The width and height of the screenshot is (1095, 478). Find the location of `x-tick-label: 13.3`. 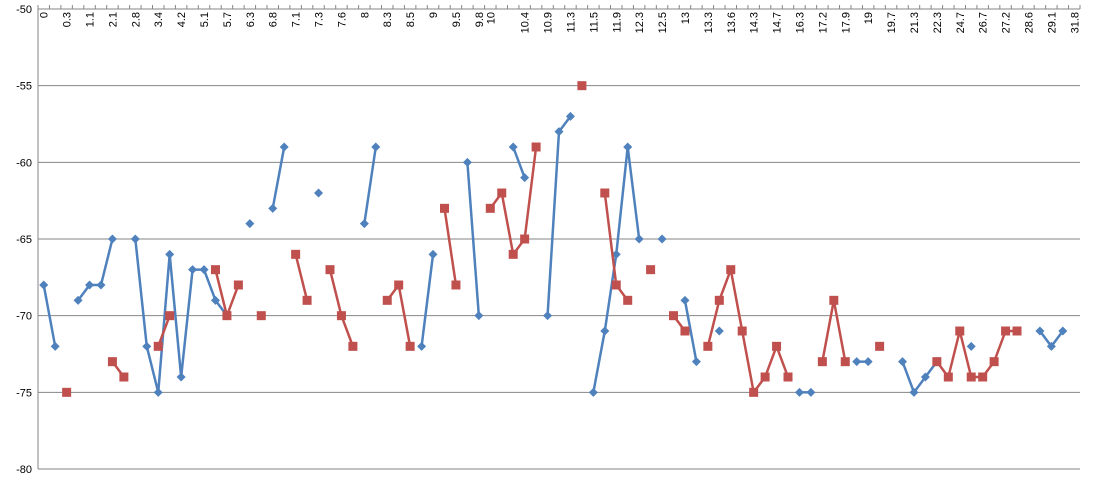

x-tick-label: 13.3 is located at coordinates (709, 22).